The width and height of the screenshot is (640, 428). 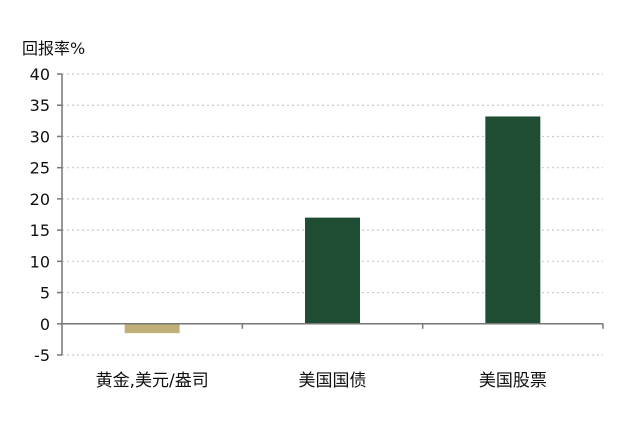 I want to click on y-axis-label: 回报率%, so click(x=53, y=48).